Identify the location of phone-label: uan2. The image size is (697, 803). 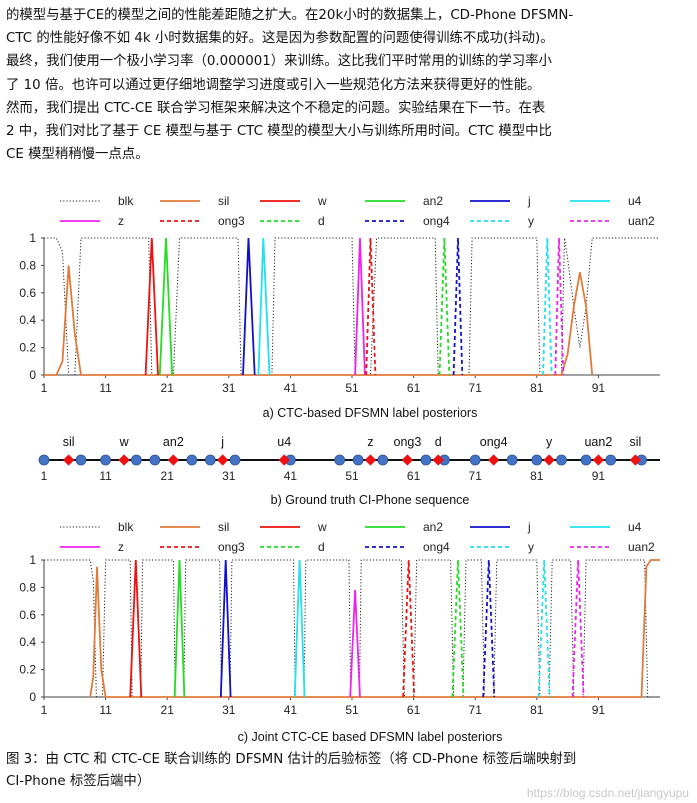
(598, 442).